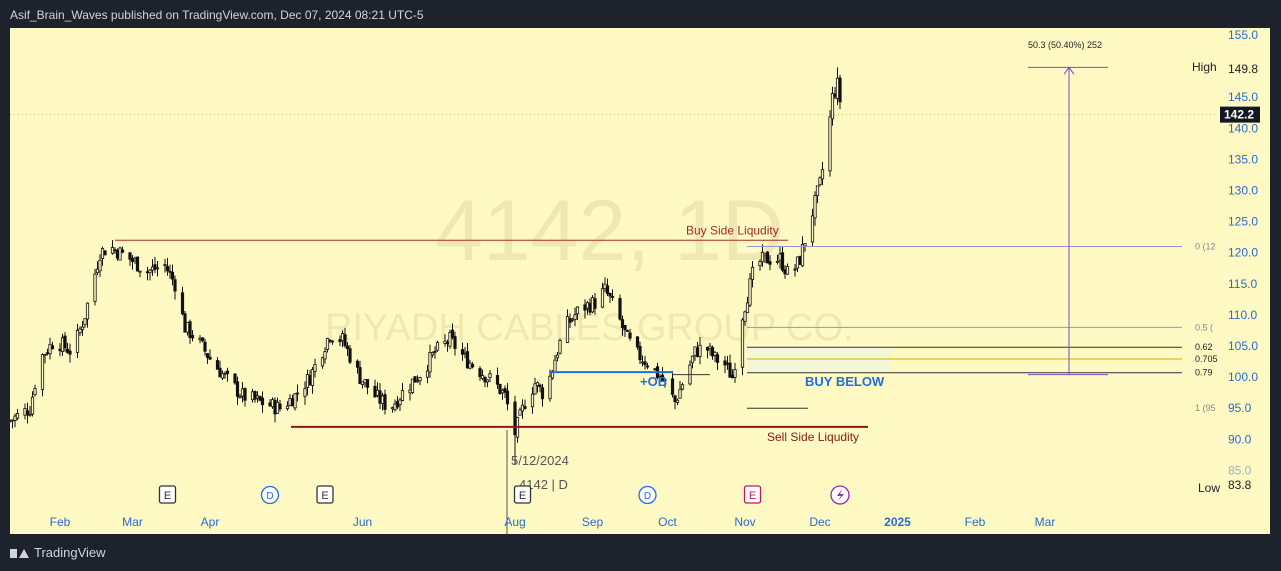  Describe the element at coordinates (1068, 208) in the screenshot. I see `measure-tool: 50.3 (50.40%) 252` at that location.